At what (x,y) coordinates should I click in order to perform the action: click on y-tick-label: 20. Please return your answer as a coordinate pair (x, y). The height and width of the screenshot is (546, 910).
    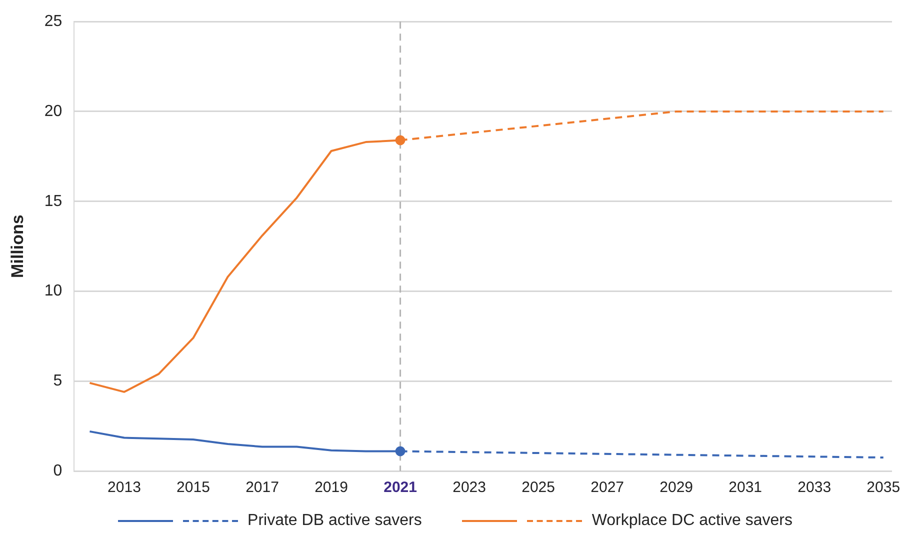
    Looking at the image, I should click on (53, 111).